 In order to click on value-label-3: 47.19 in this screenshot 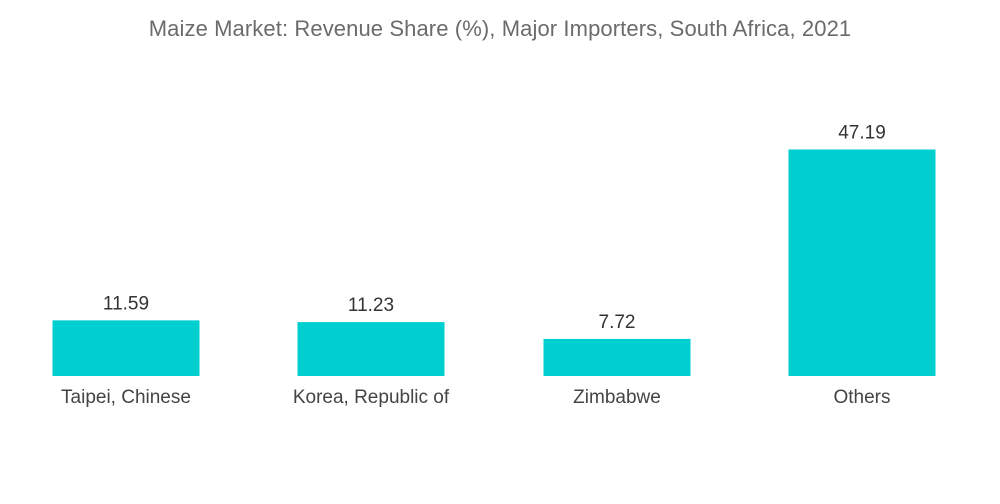, I will do `click(862, 132)`.